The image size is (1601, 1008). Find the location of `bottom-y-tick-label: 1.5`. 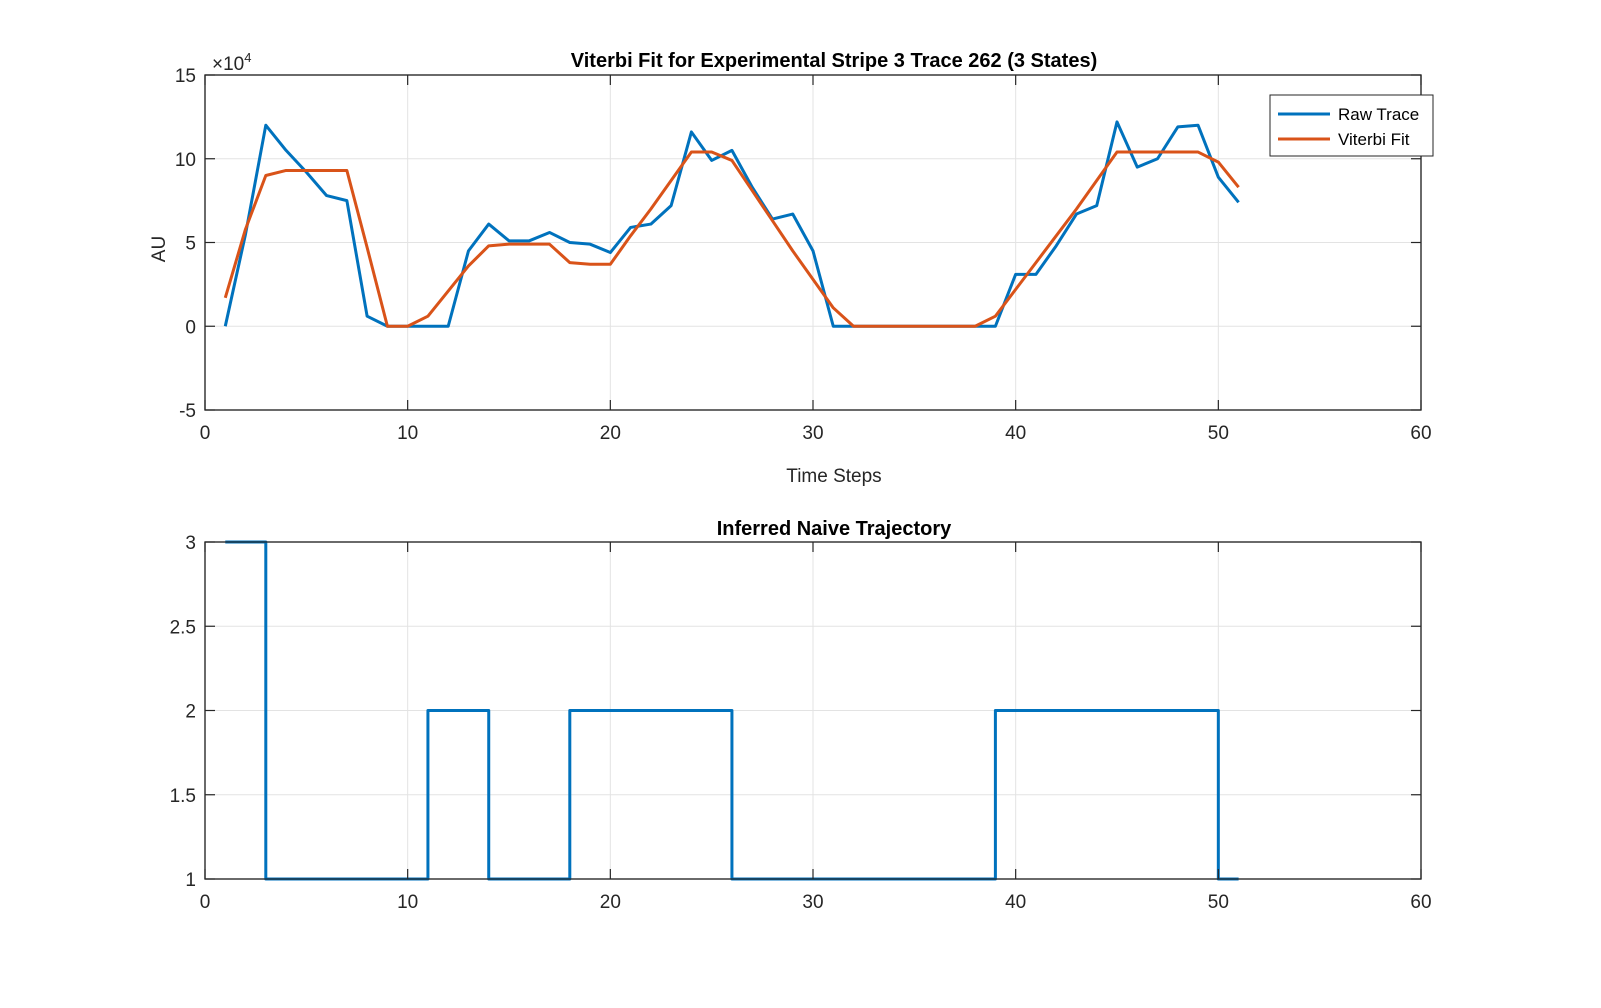

bottom-y-tick-label: 1.5 is located at coordinates (183, 796).